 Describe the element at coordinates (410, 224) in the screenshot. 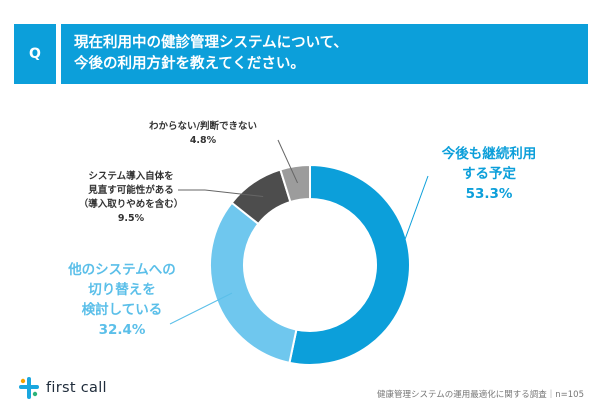

I see `leader-continue` at that location.